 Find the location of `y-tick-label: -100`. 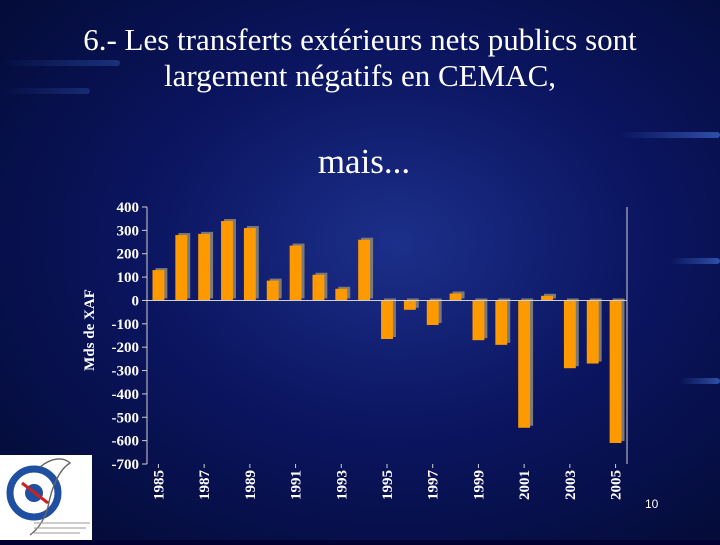

y-tick-label: -100 is located at coordinates (126, 325).